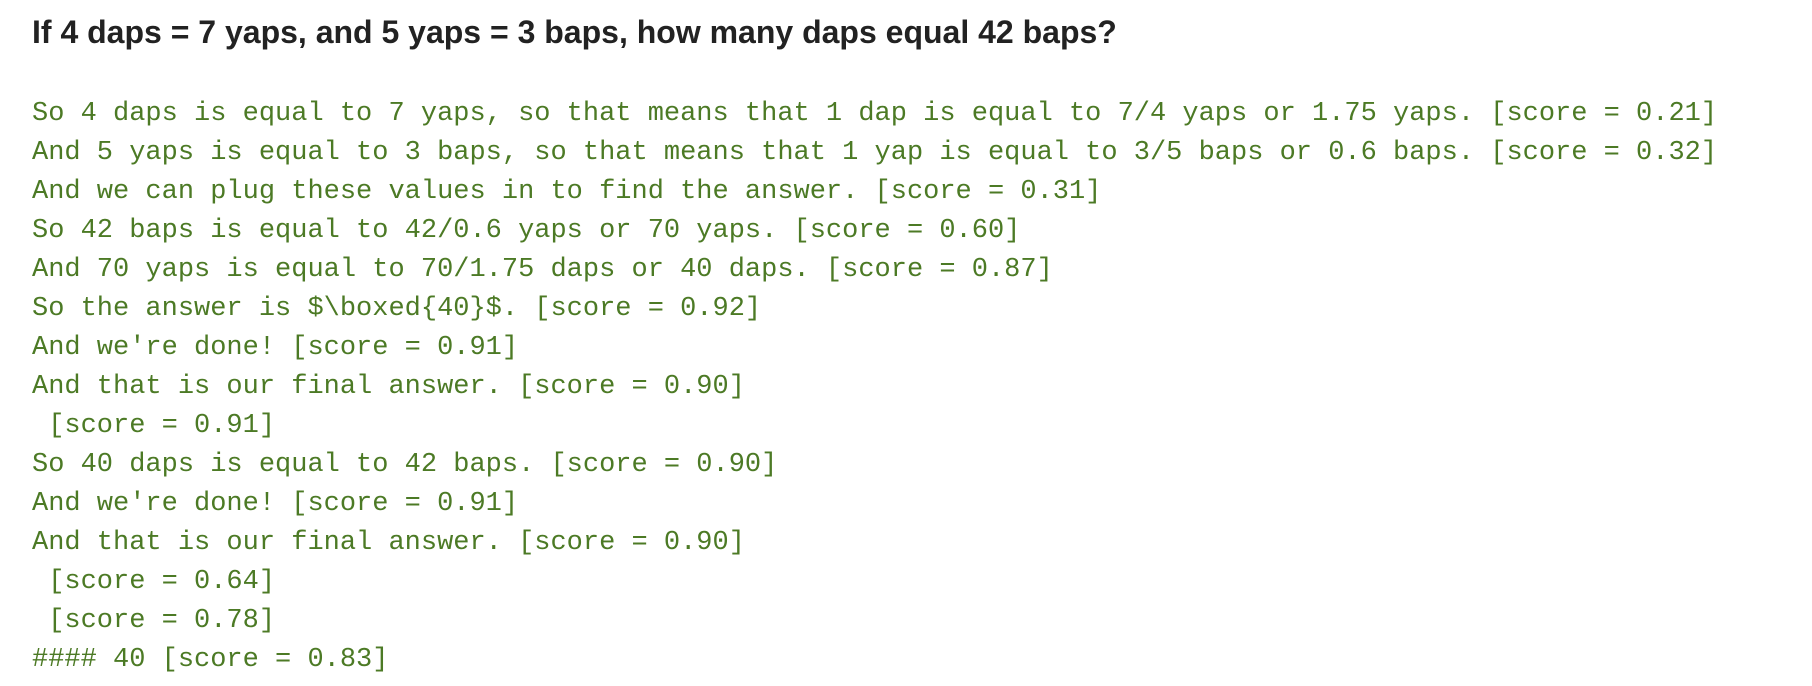 The width and height of the screenshot is (1812, 686). I want to click on solution-step: #### 40 [score = 0.83], so click(210, 660).